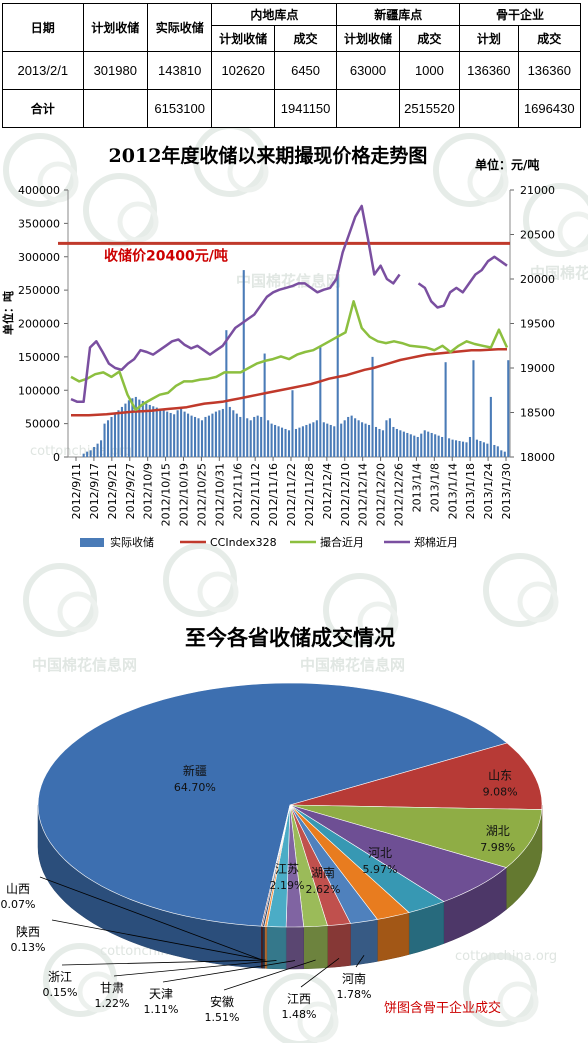 The image size is (588, 1043). I want to click on total-label: 合计, so click(43, 108).